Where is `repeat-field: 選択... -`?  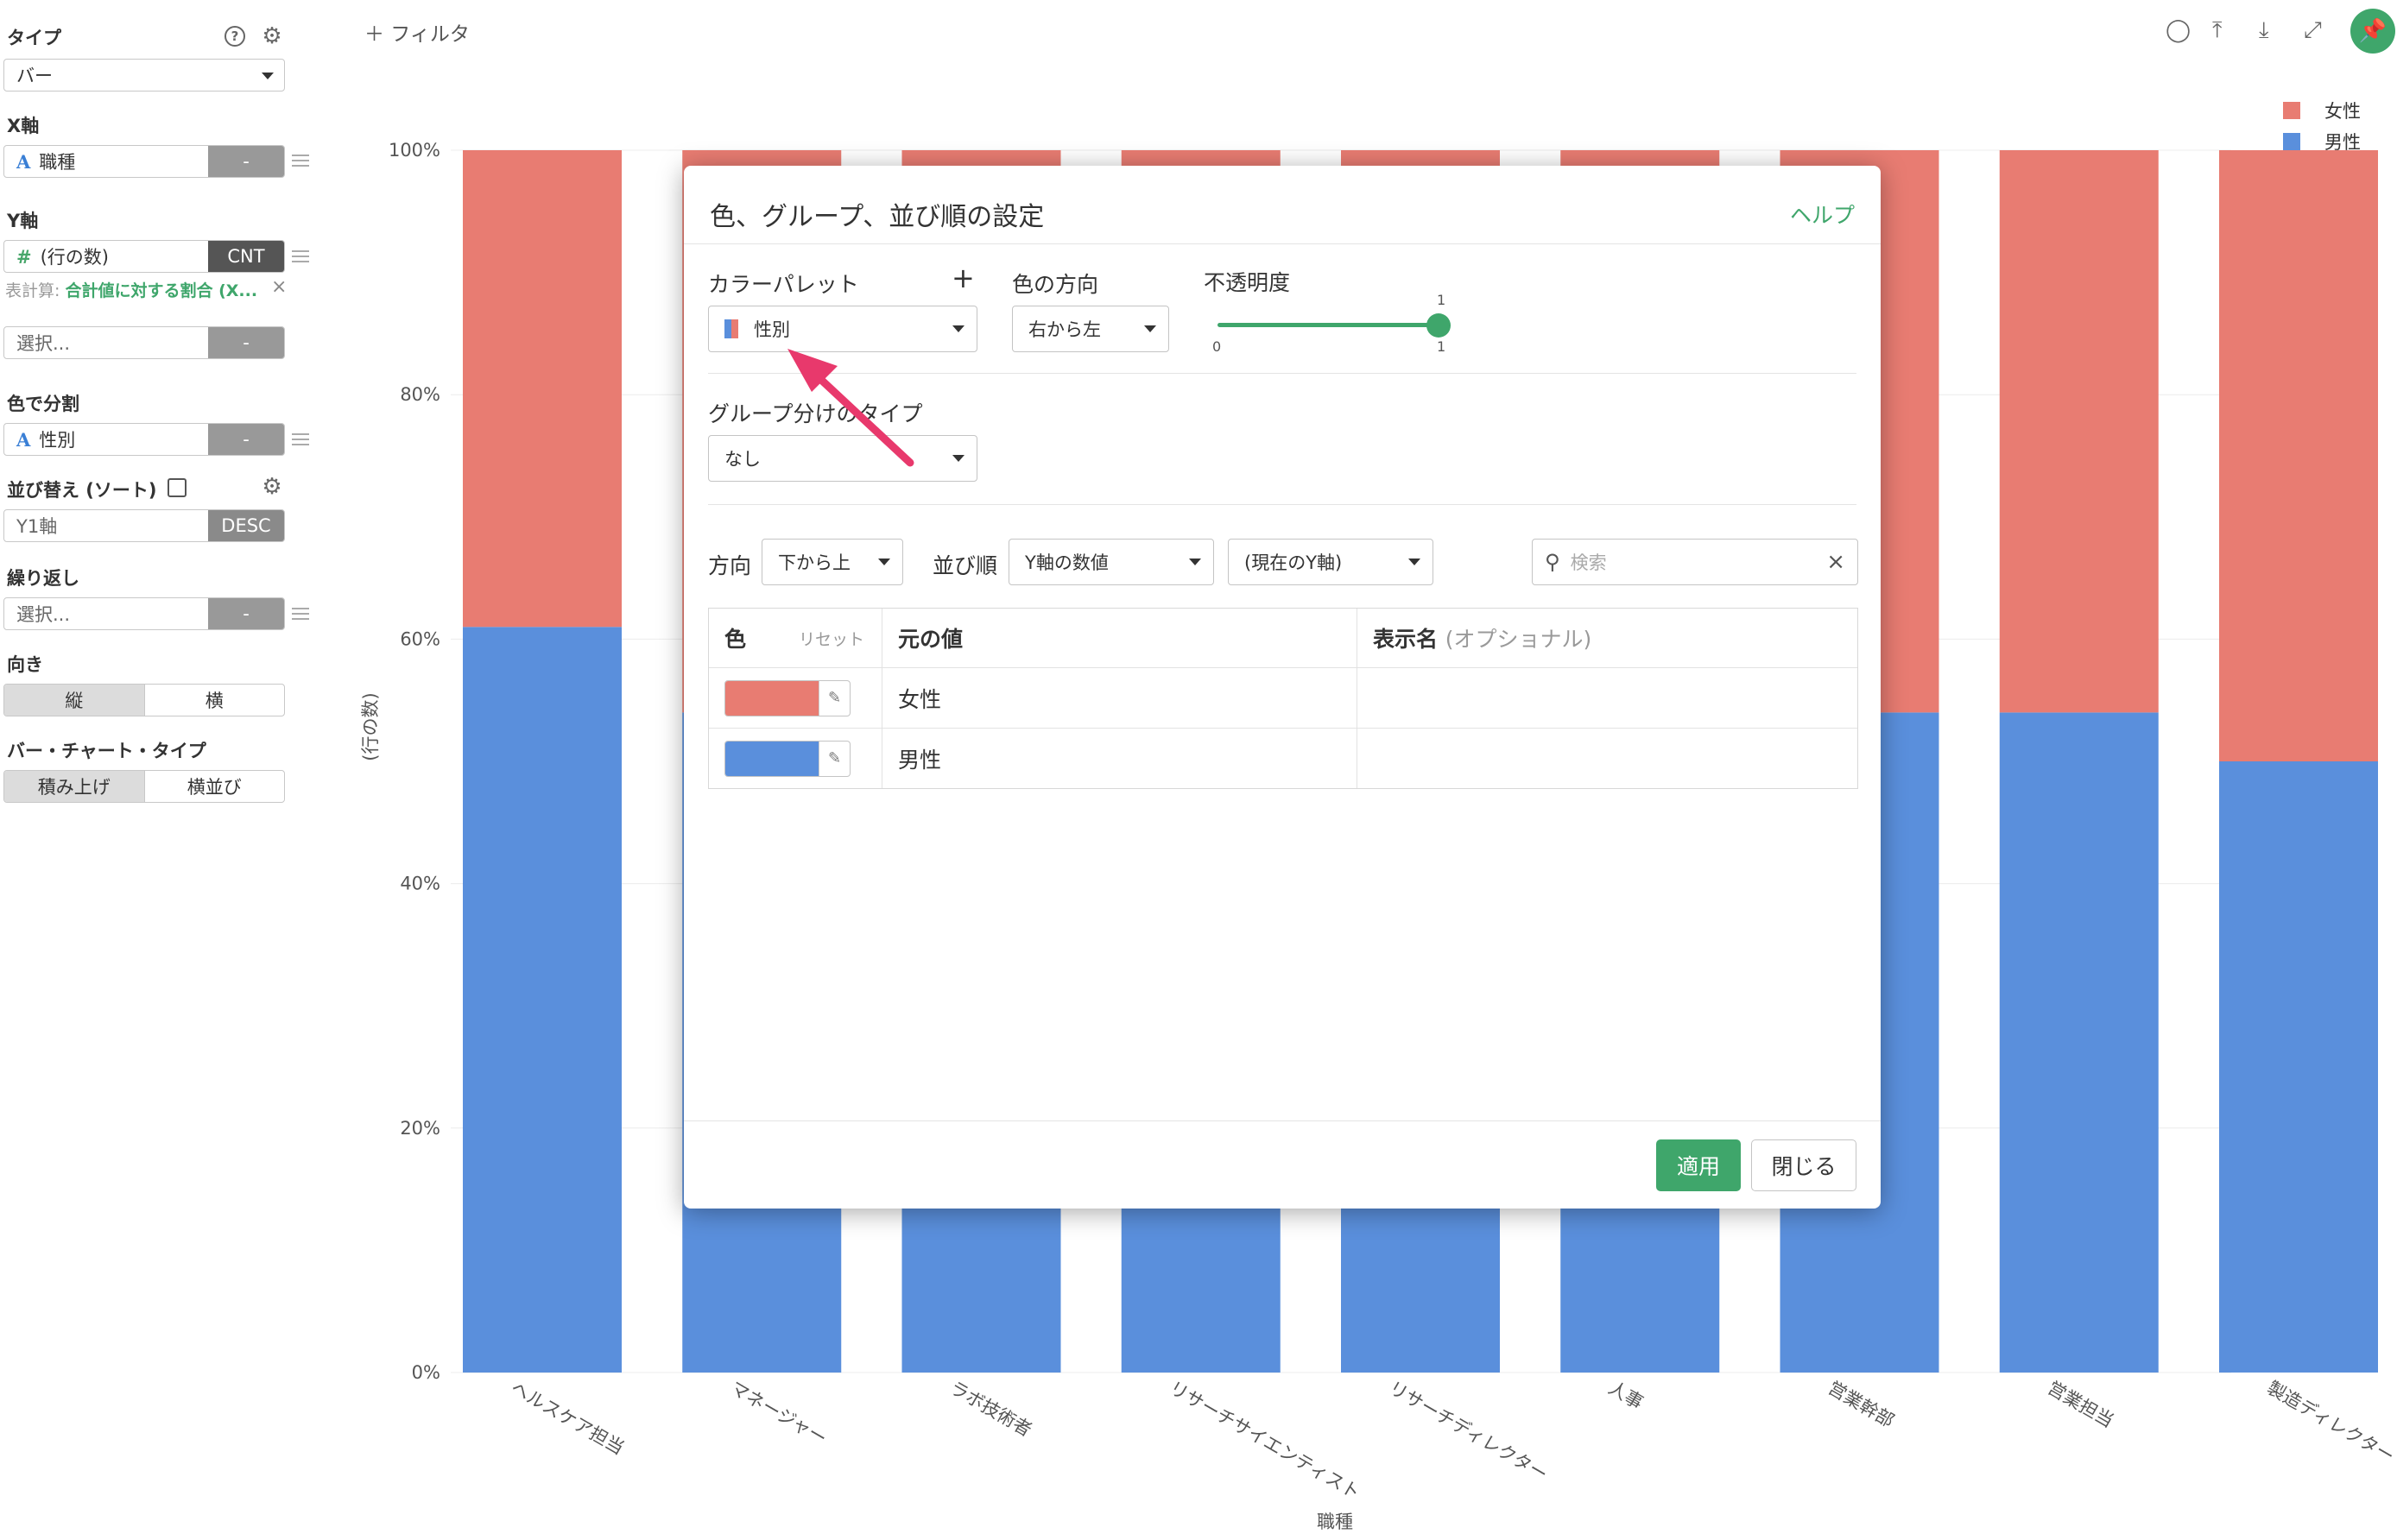
repeat-field: 選択... - is located at coordinates (144, 613).